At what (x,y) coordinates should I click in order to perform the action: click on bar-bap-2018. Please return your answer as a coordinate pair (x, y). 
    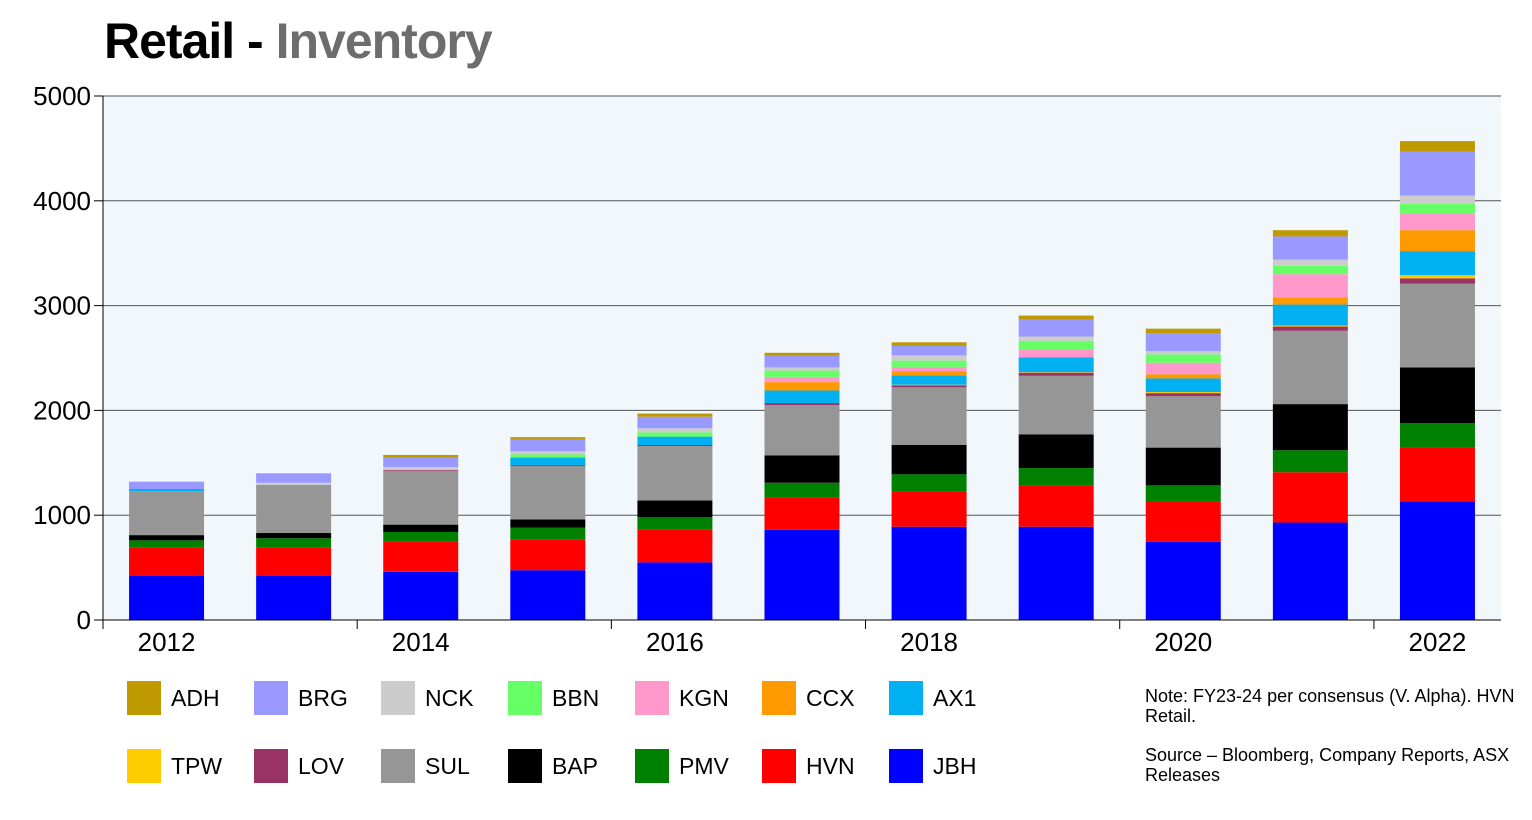
    Looking at the image, I should click on (929, 459).